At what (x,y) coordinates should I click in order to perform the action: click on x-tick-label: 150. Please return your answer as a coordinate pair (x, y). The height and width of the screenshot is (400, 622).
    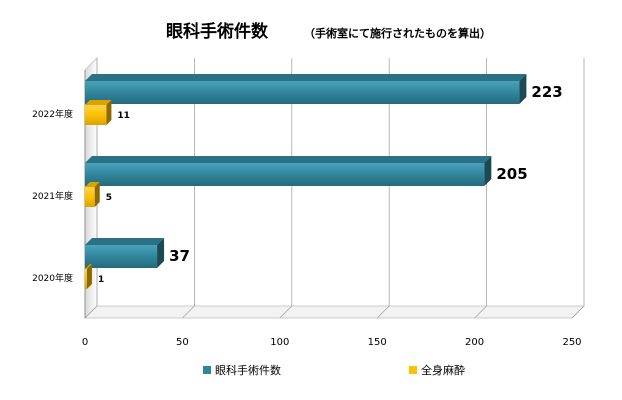
    Looking at the image, I should click on (377, 342).